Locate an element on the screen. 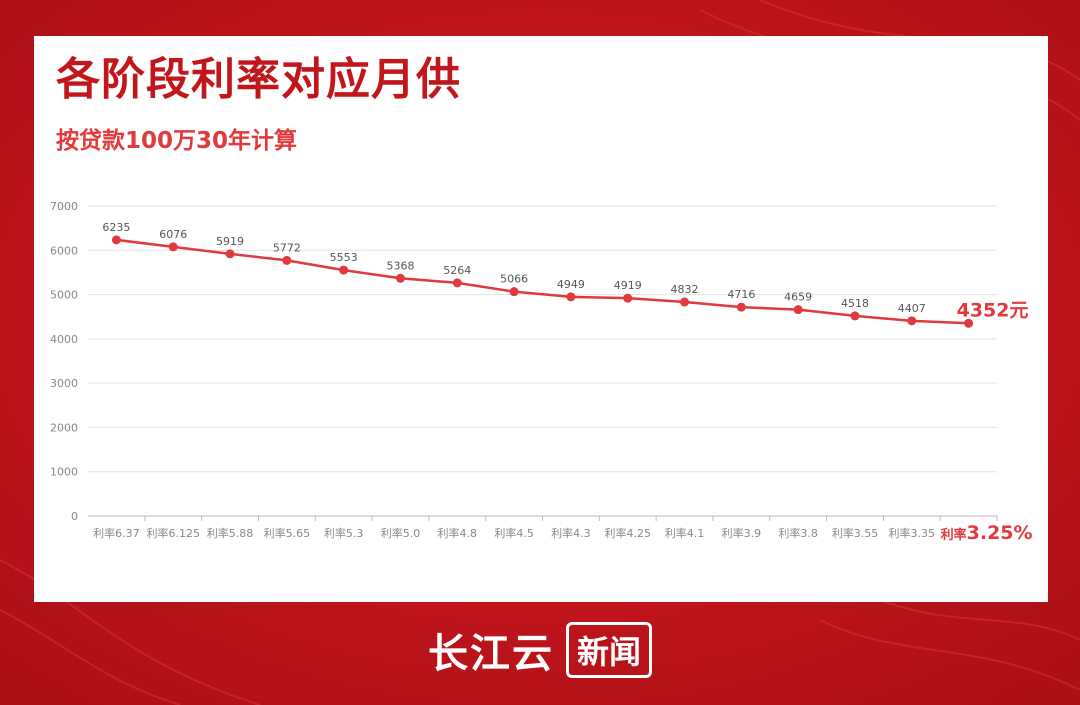  brand-logo-text: 长江云 is located at coordinates (490, 654).